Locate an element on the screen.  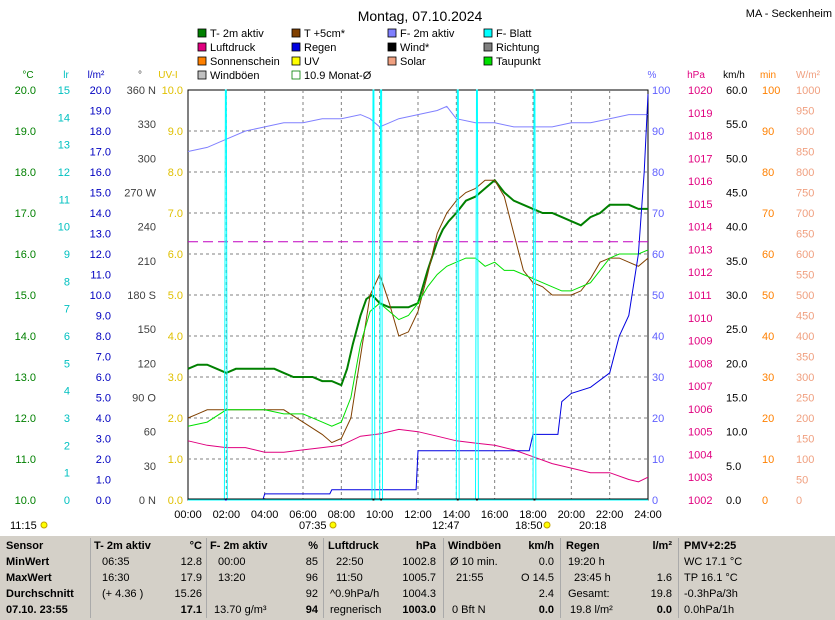
tick-label-solar: 200 is located at coordinates (805, 419).